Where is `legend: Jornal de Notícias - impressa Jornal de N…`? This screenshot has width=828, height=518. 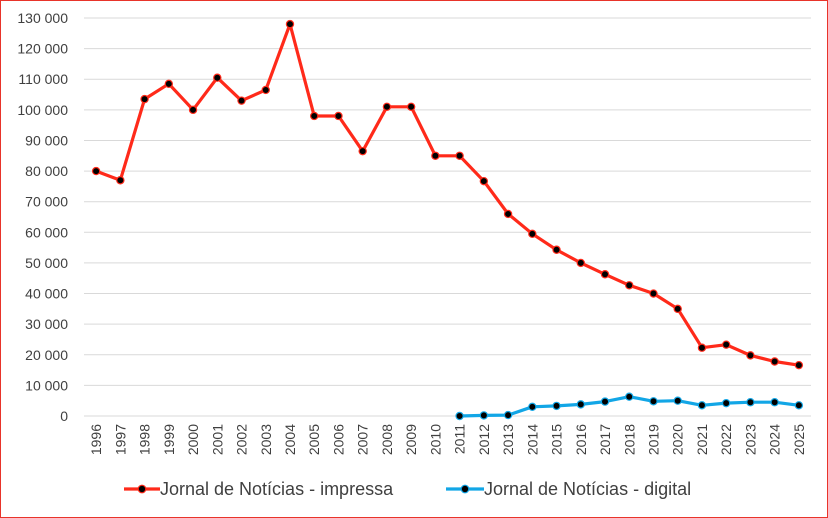
legend: Jornal de Notícias - impressa Jornal de N… is located at coordinates (407, 489).